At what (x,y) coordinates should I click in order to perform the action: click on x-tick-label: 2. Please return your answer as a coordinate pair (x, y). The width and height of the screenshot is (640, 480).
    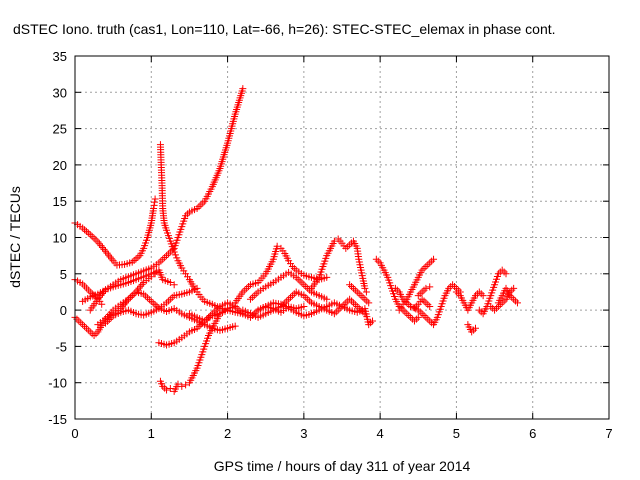
    Looking at the image, I should click on (227, 433).